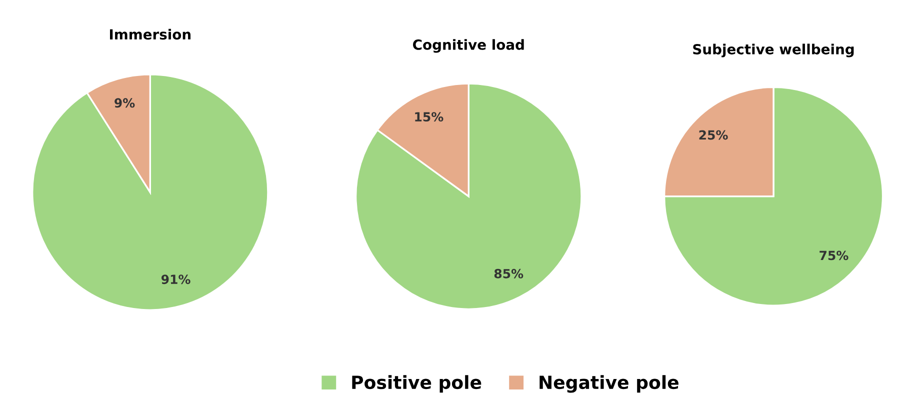 The image size is (910, 409). What do you see at coordinates (713, 135) in the screenshot?
I see `data-label: 25%` at bounding box center [713, 135].